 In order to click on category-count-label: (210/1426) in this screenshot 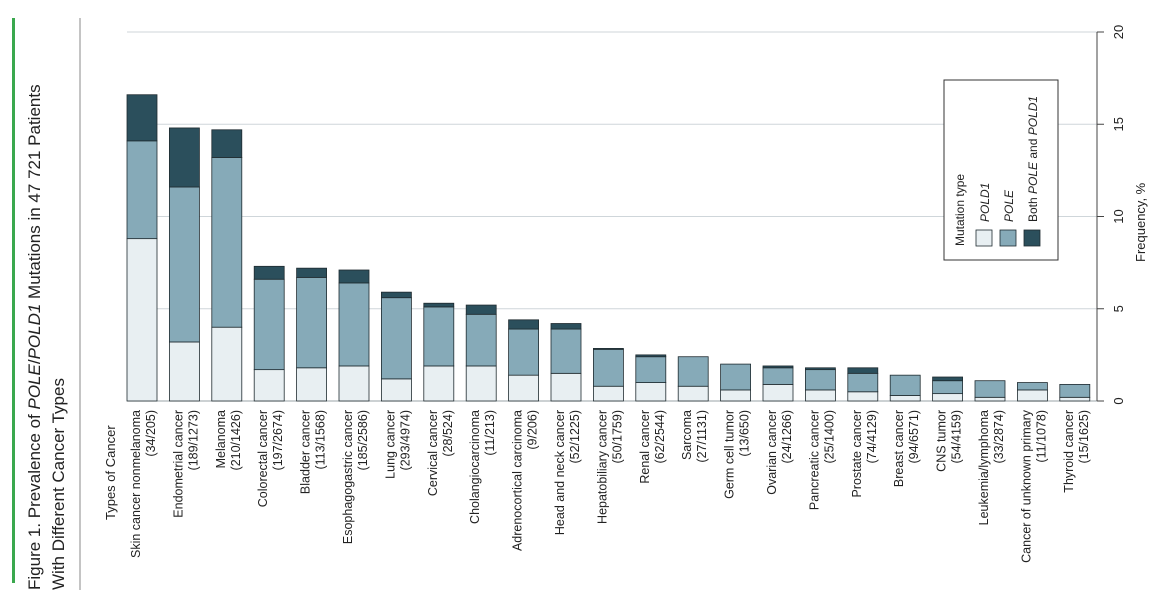, I will do `click(236, 440)`.